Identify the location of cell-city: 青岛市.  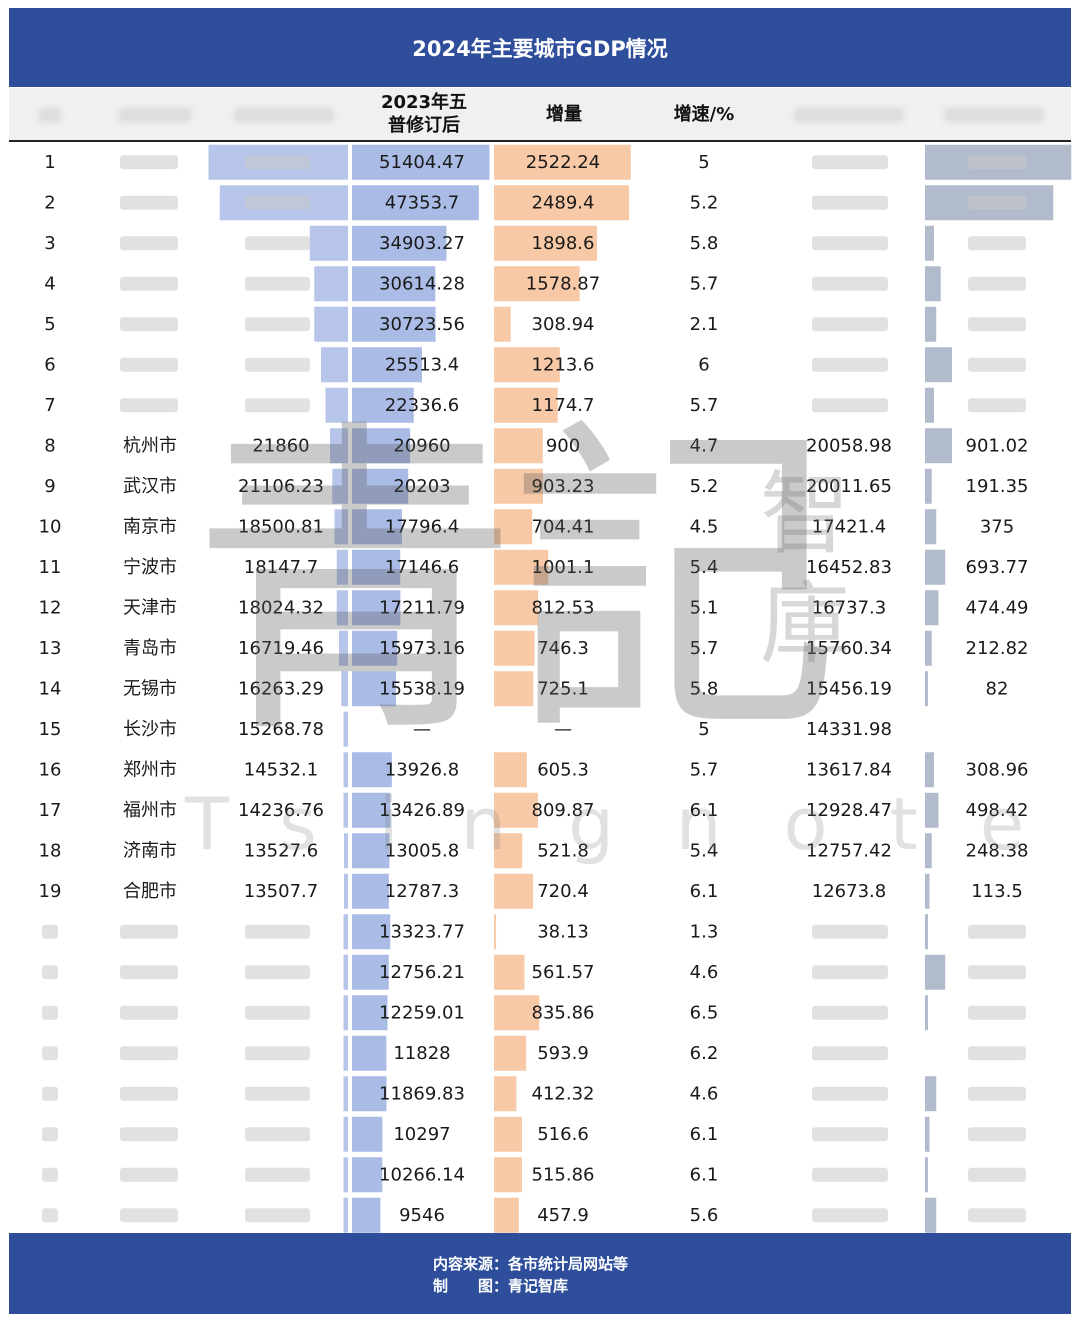
(150, 648).